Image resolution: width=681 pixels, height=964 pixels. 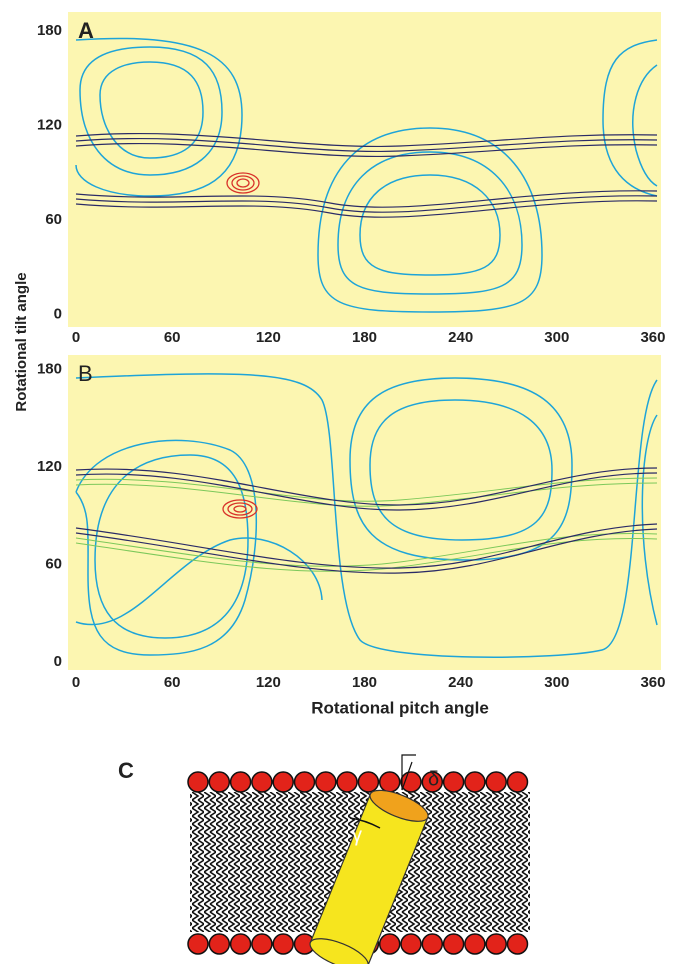 I want to click on minimum-a, so click(x=243, y=183).